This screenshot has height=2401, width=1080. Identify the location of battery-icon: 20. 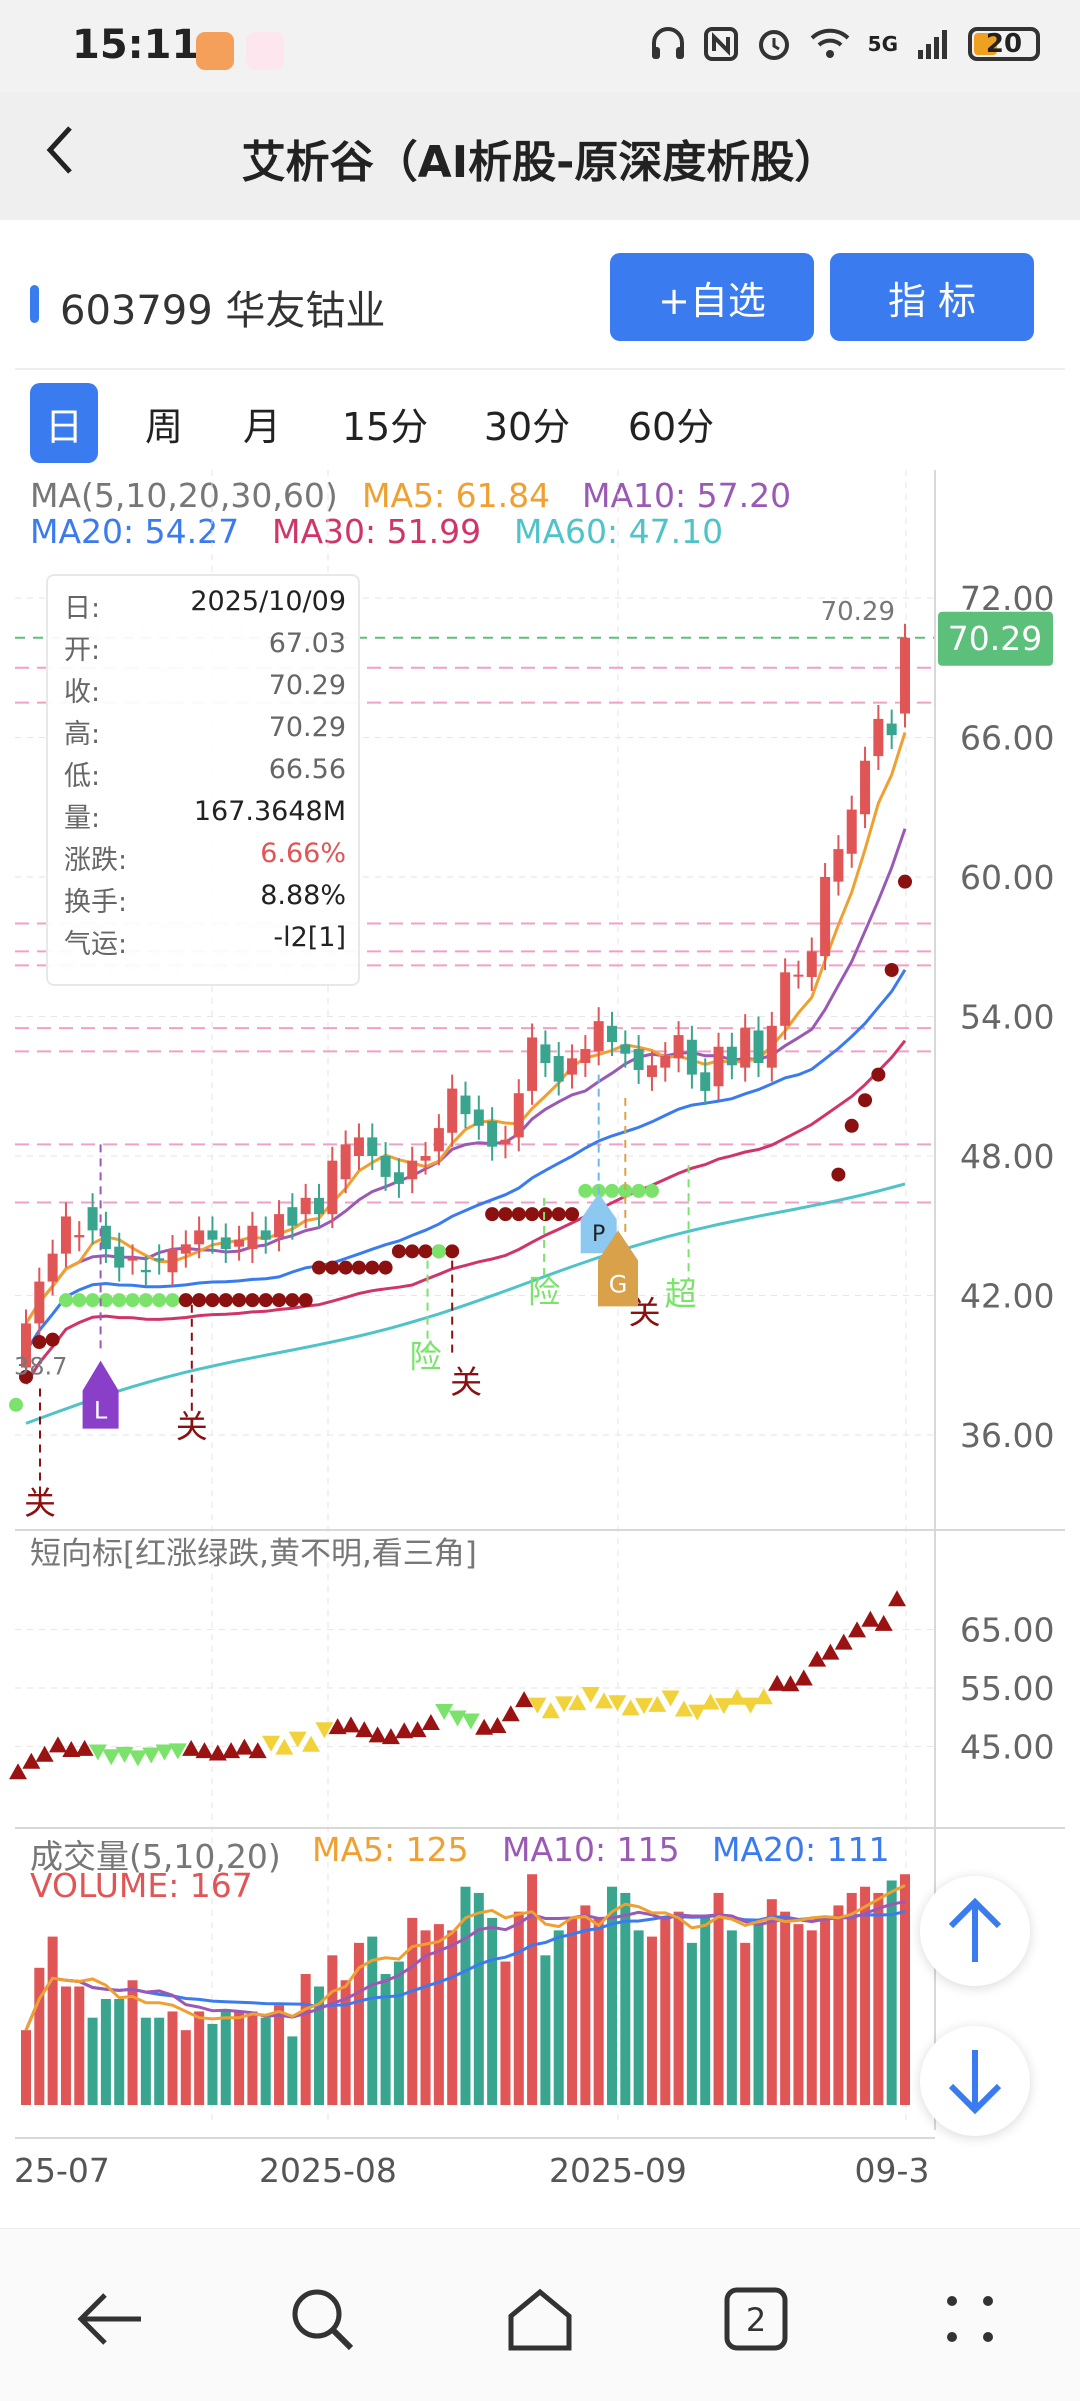
(1004, 44).